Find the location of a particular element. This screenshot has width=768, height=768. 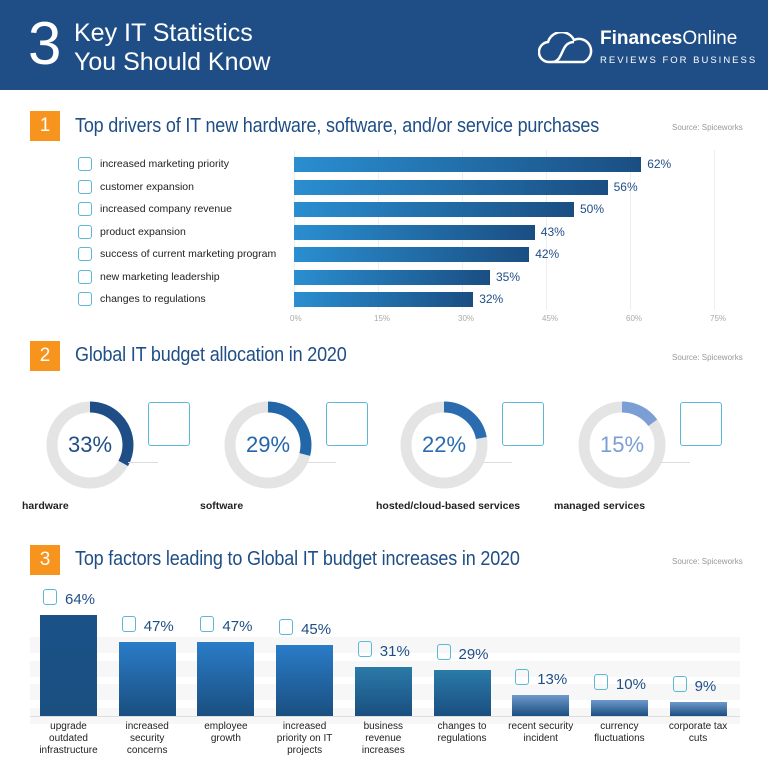

control-panel-icon is located at coordinates (701, 424).